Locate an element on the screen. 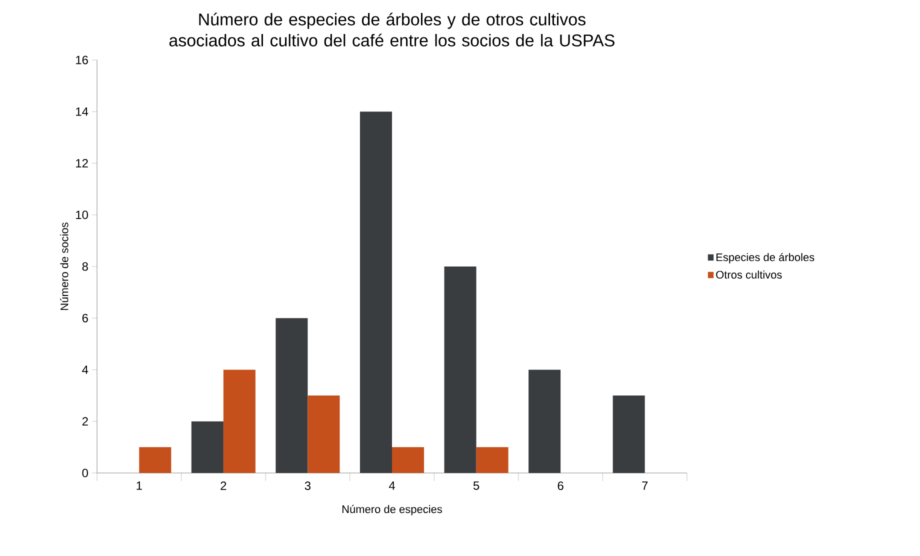  y-tick-label: 2 is located at coordinates (85, 421).